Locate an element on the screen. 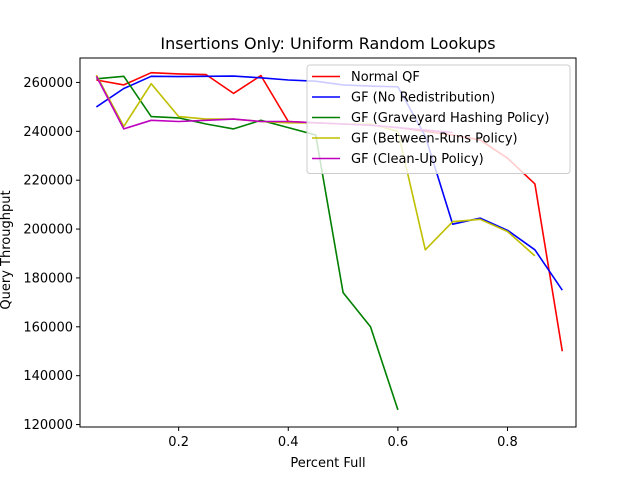 This screenshot has height=480, width=640. legend-entry-label: GF (No Redistribution) is located at coordinates (423, 98).